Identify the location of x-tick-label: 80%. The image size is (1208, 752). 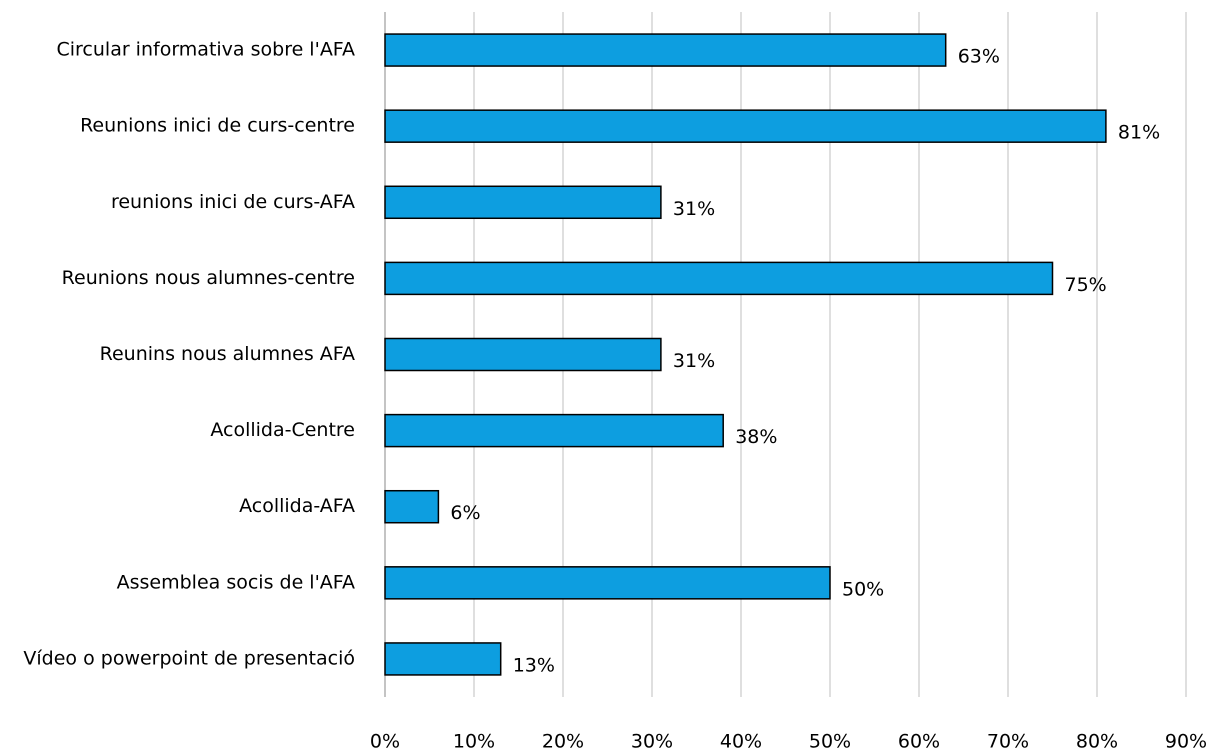
(1097, 741).